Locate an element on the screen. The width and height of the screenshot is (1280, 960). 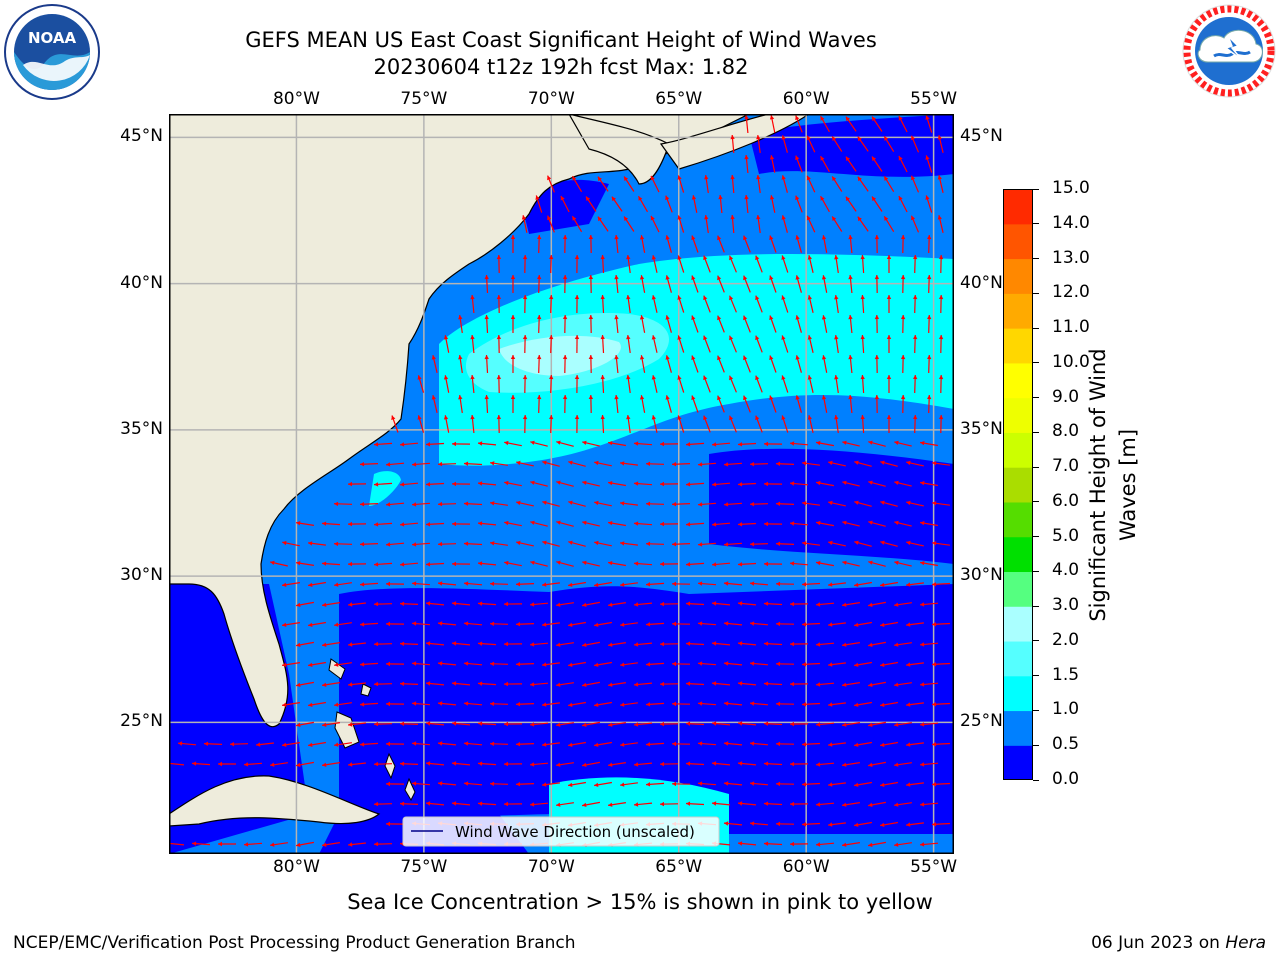
colorbar-tick-label: 15.0 is located at coordinates (1071, 188).